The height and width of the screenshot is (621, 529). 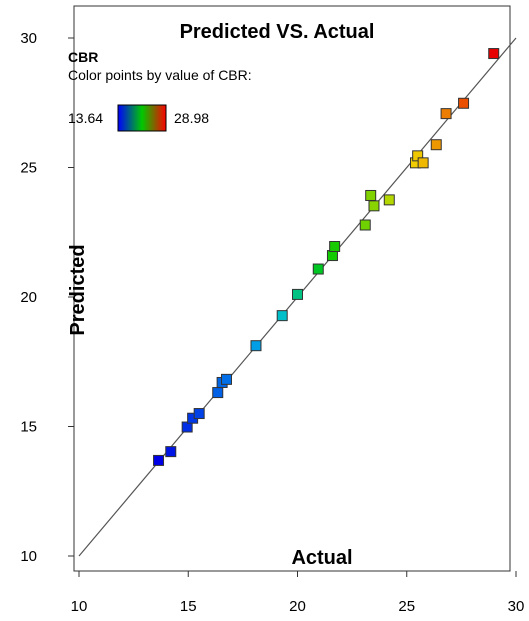 What do you see at coordinates (28, 38) in the screenshot?
I see `y-tick-label: 30` at bounding box center [28, 38].